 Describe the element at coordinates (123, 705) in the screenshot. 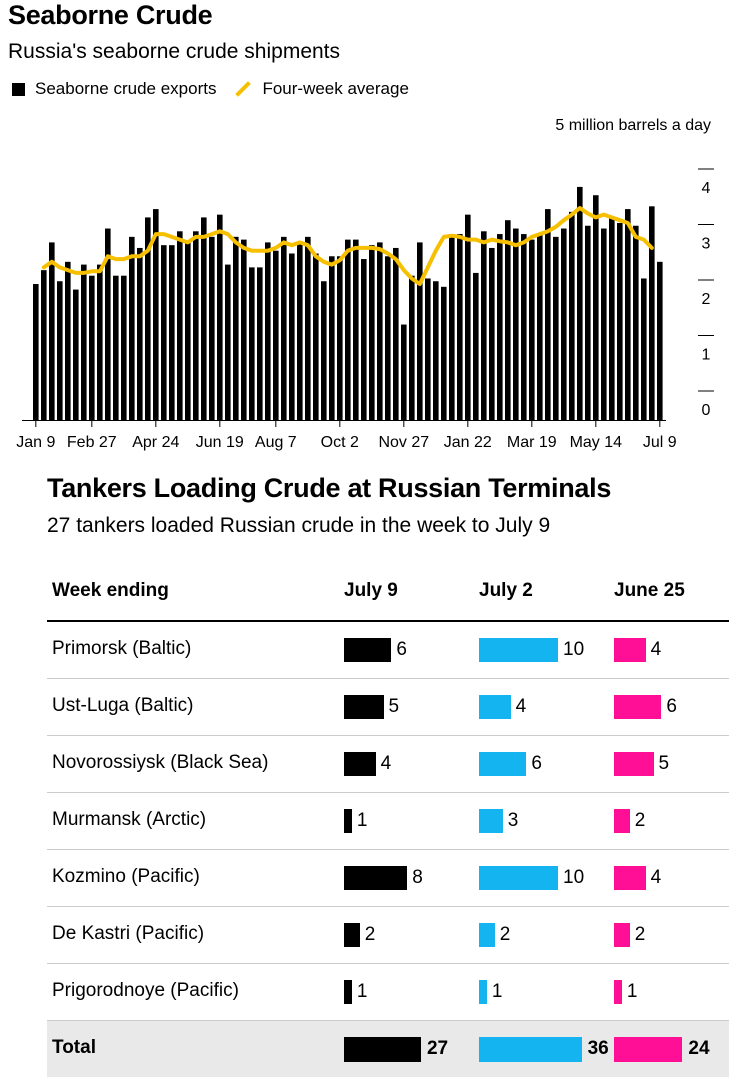

I see `terminal-name: Ust-Luga (Baltic)` at that location.